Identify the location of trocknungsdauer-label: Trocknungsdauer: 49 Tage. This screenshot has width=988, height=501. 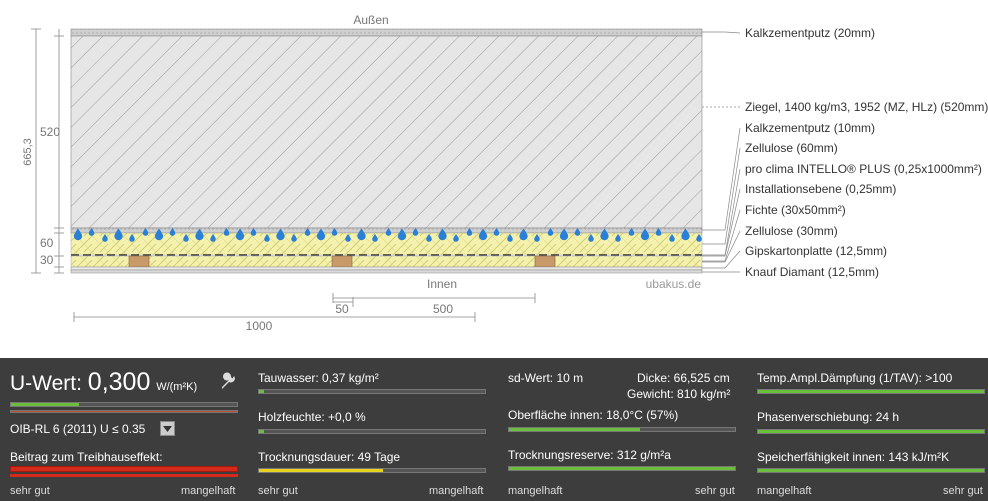
(329, 457).